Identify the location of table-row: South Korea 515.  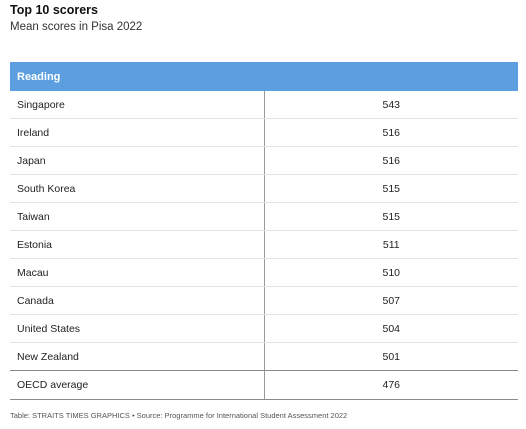
(264, 188).